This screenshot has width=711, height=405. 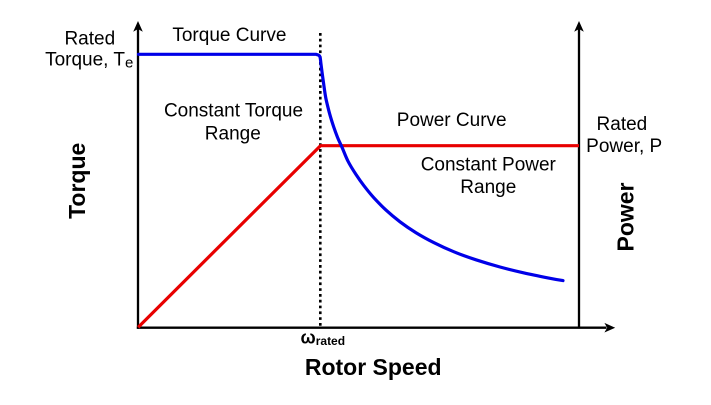 I want to click on svg-text: Constant Torque, so click(x=233, y=111).